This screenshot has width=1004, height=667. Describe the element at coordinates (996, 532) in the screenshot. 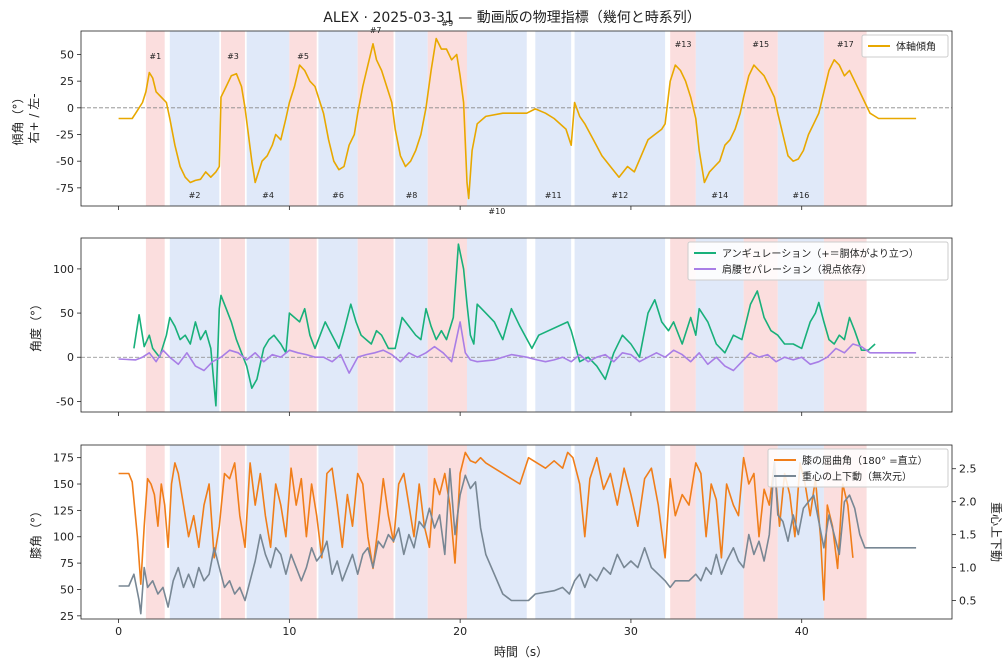

I see `y-right-axis-label: 重心上下動` at that location.